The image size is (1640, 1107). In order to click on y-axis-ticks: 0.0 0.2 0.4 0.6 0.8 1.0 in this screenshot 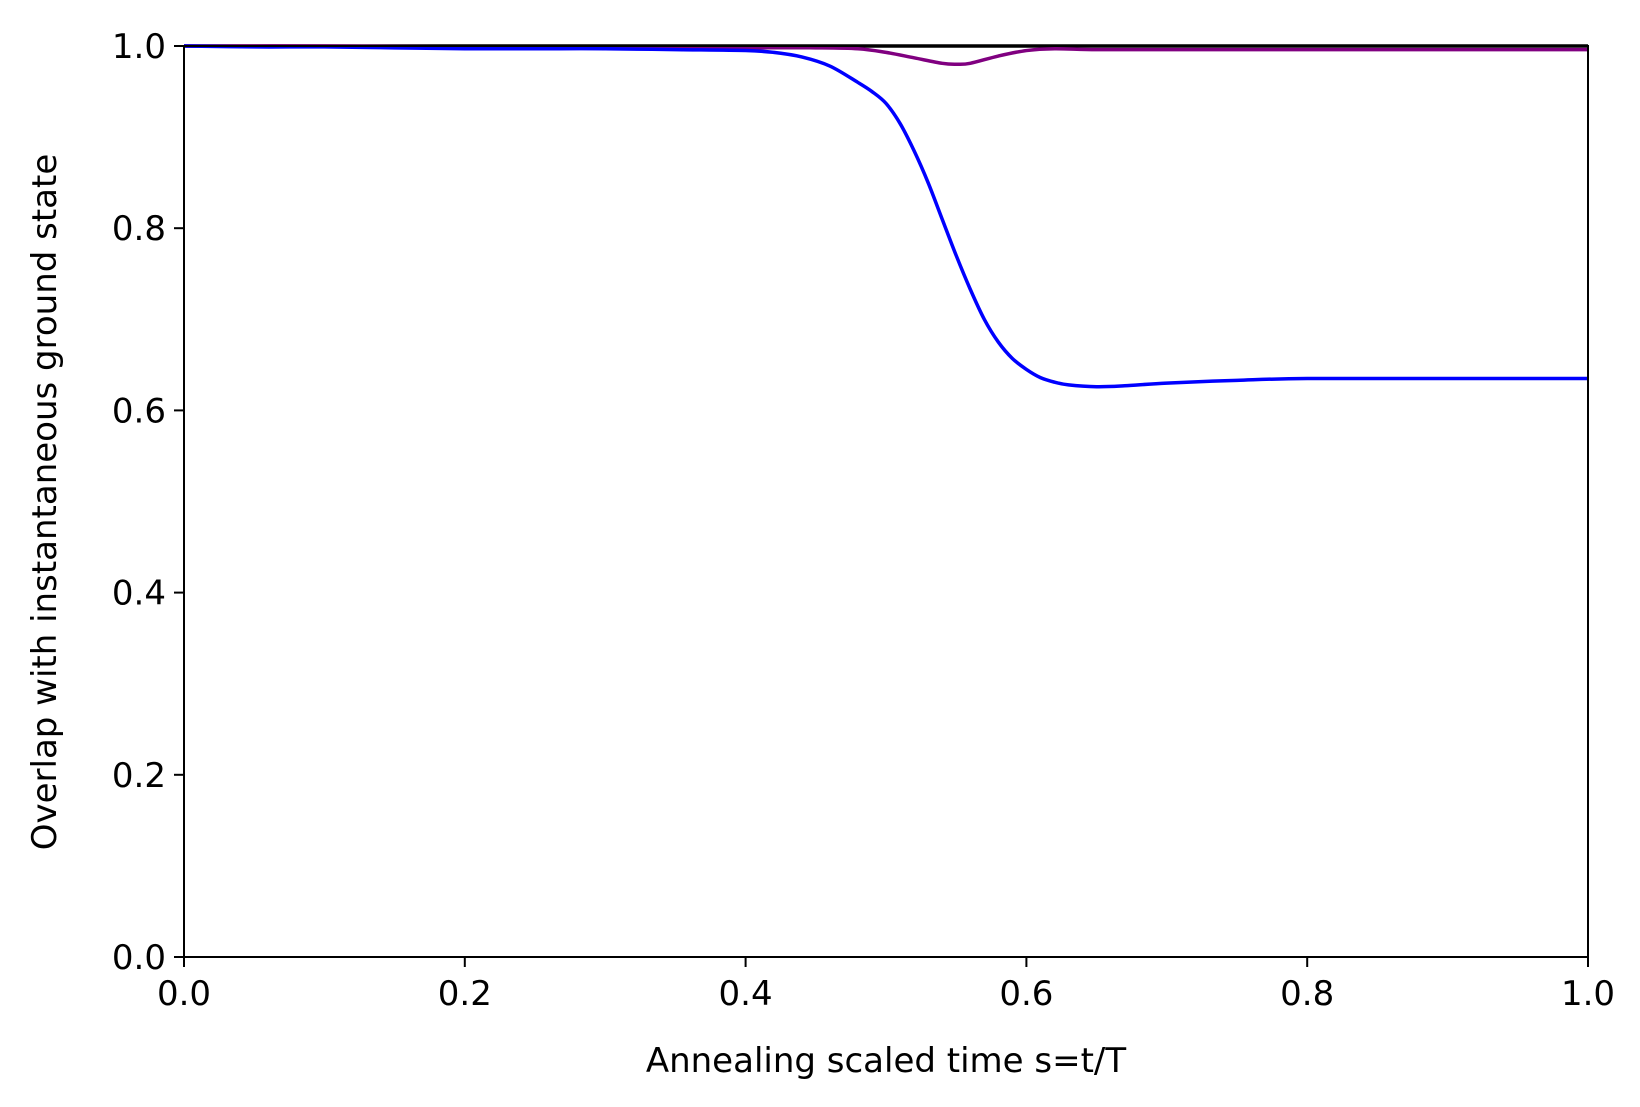, I will do `click(148, 502)`.